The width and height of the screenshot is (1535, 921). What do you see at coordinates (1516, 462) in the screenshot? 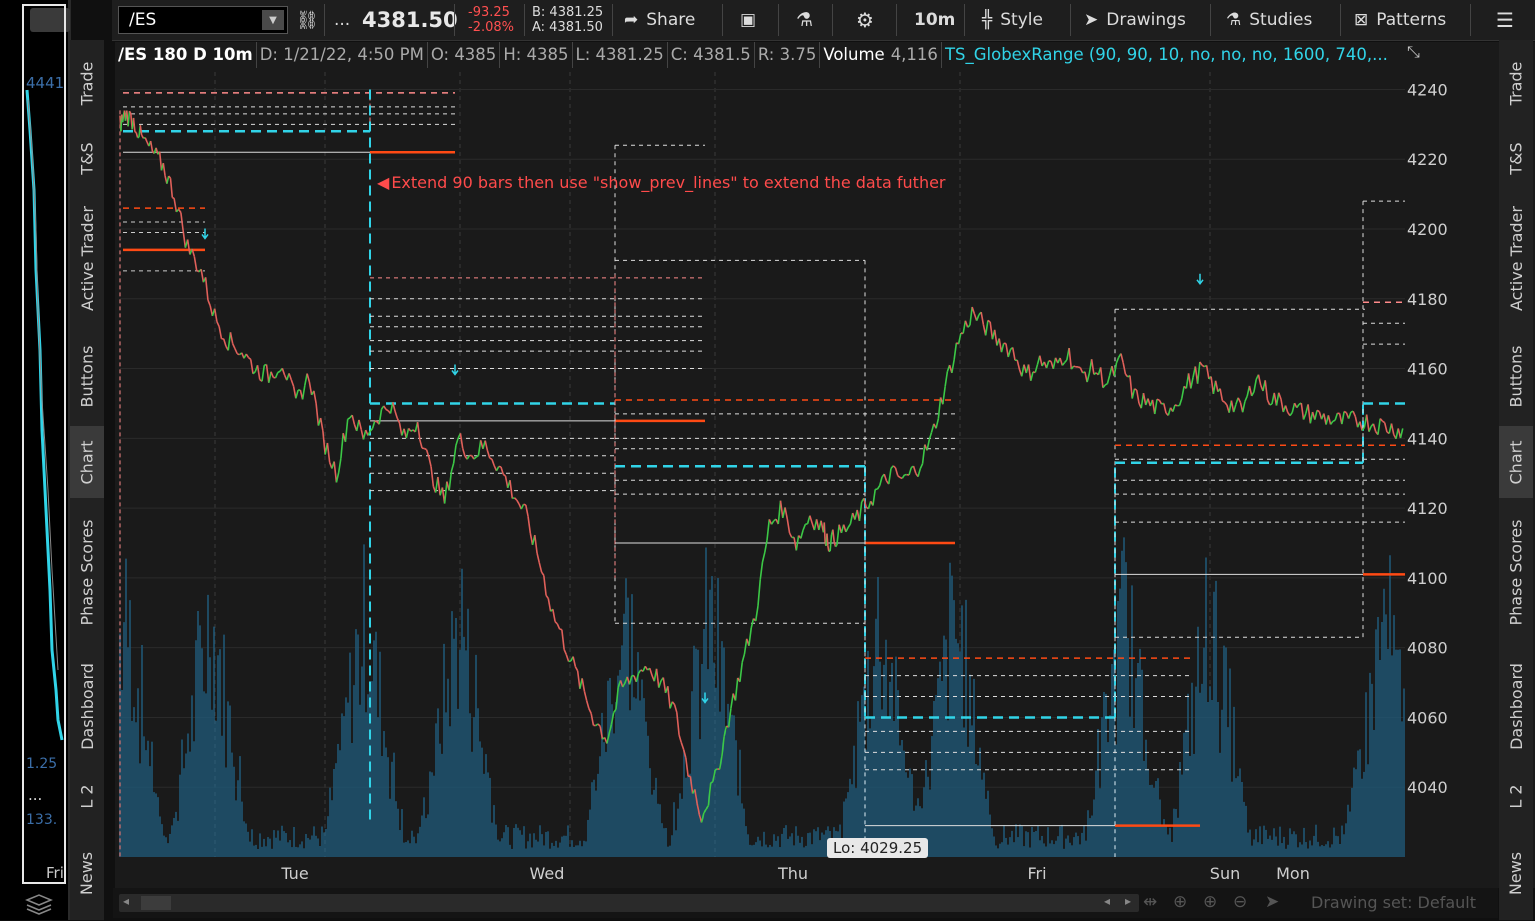
I see `right-tab-chart: Chart` at bounding box center [1516, 462].